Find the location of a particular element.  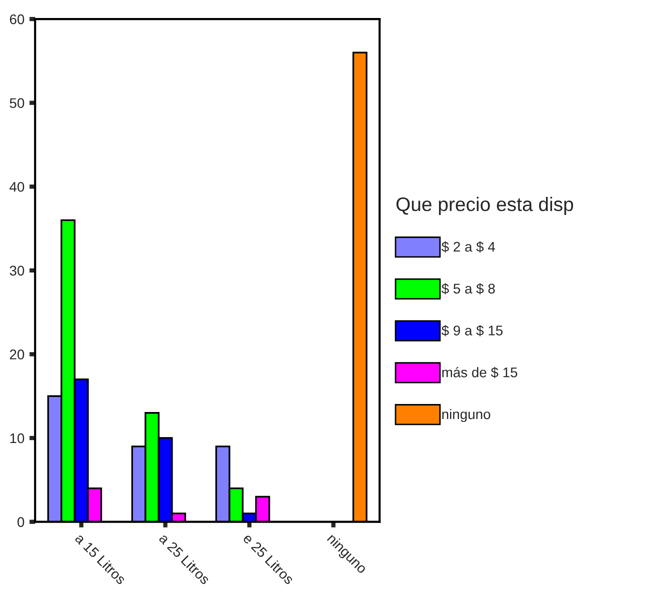

legend-label: $ 2 a $ 4 is located at coordinates (469, 247).